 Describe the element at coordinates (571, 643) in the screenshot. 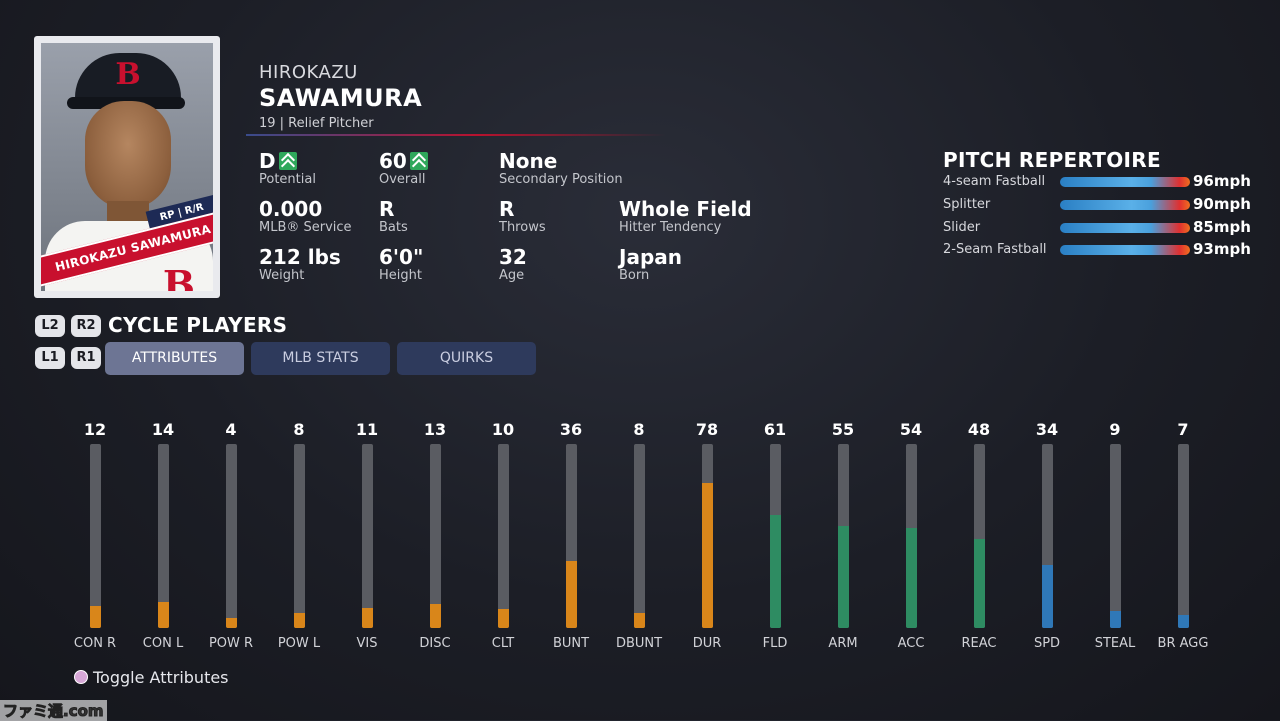

I see `attr-label: BUNT` at that location.